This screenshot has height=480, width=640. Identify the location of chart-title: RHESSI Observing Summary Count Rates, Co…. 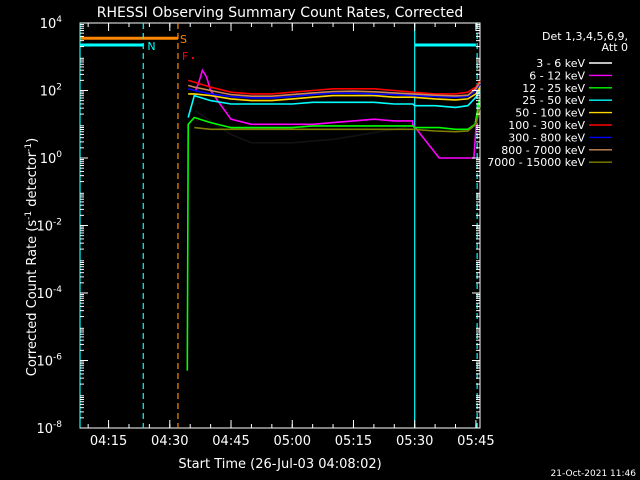
(280, 13).